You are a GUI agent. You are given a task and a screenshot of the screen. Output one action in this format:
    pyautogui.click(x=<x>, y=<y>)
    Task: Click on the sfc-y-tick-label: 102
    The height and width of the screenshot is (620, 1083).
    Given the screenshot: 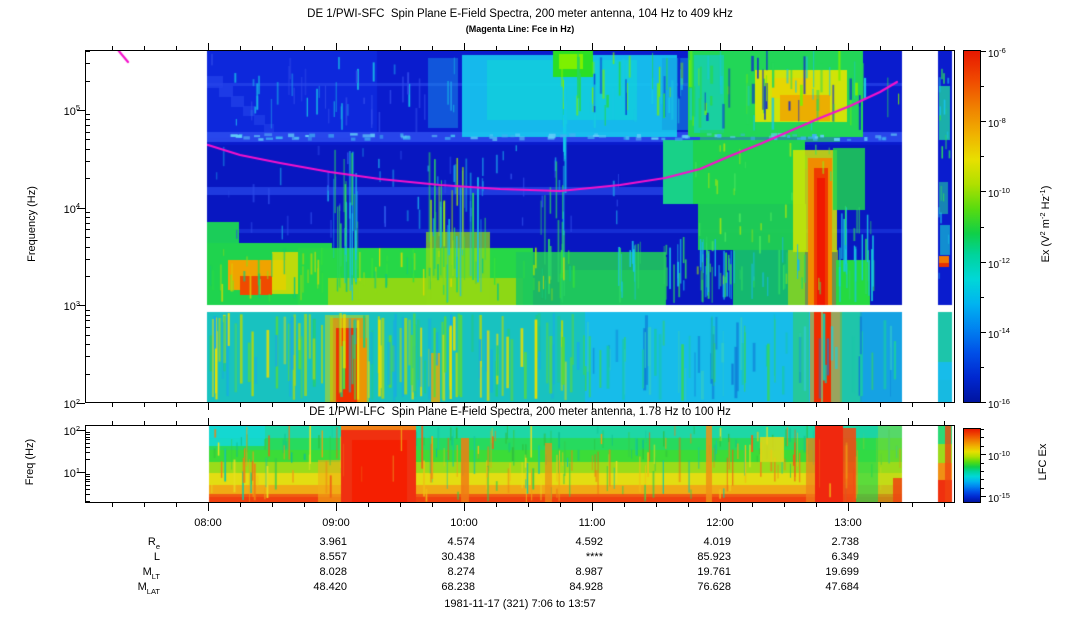 What is the action you would take?
    pyautogui.click(x=71, y=404)
    